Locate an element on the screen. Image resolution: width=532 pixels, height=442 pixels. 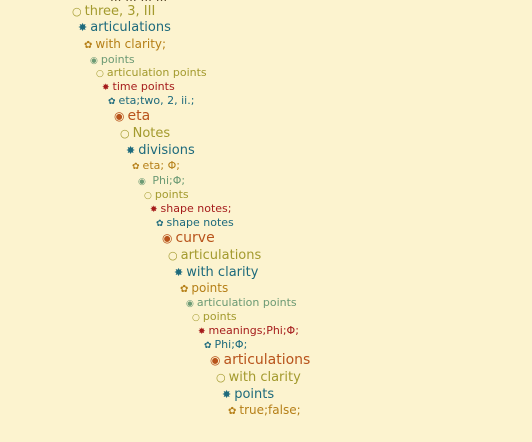
tree-node-label: time points is located at coordinates (143, 86).